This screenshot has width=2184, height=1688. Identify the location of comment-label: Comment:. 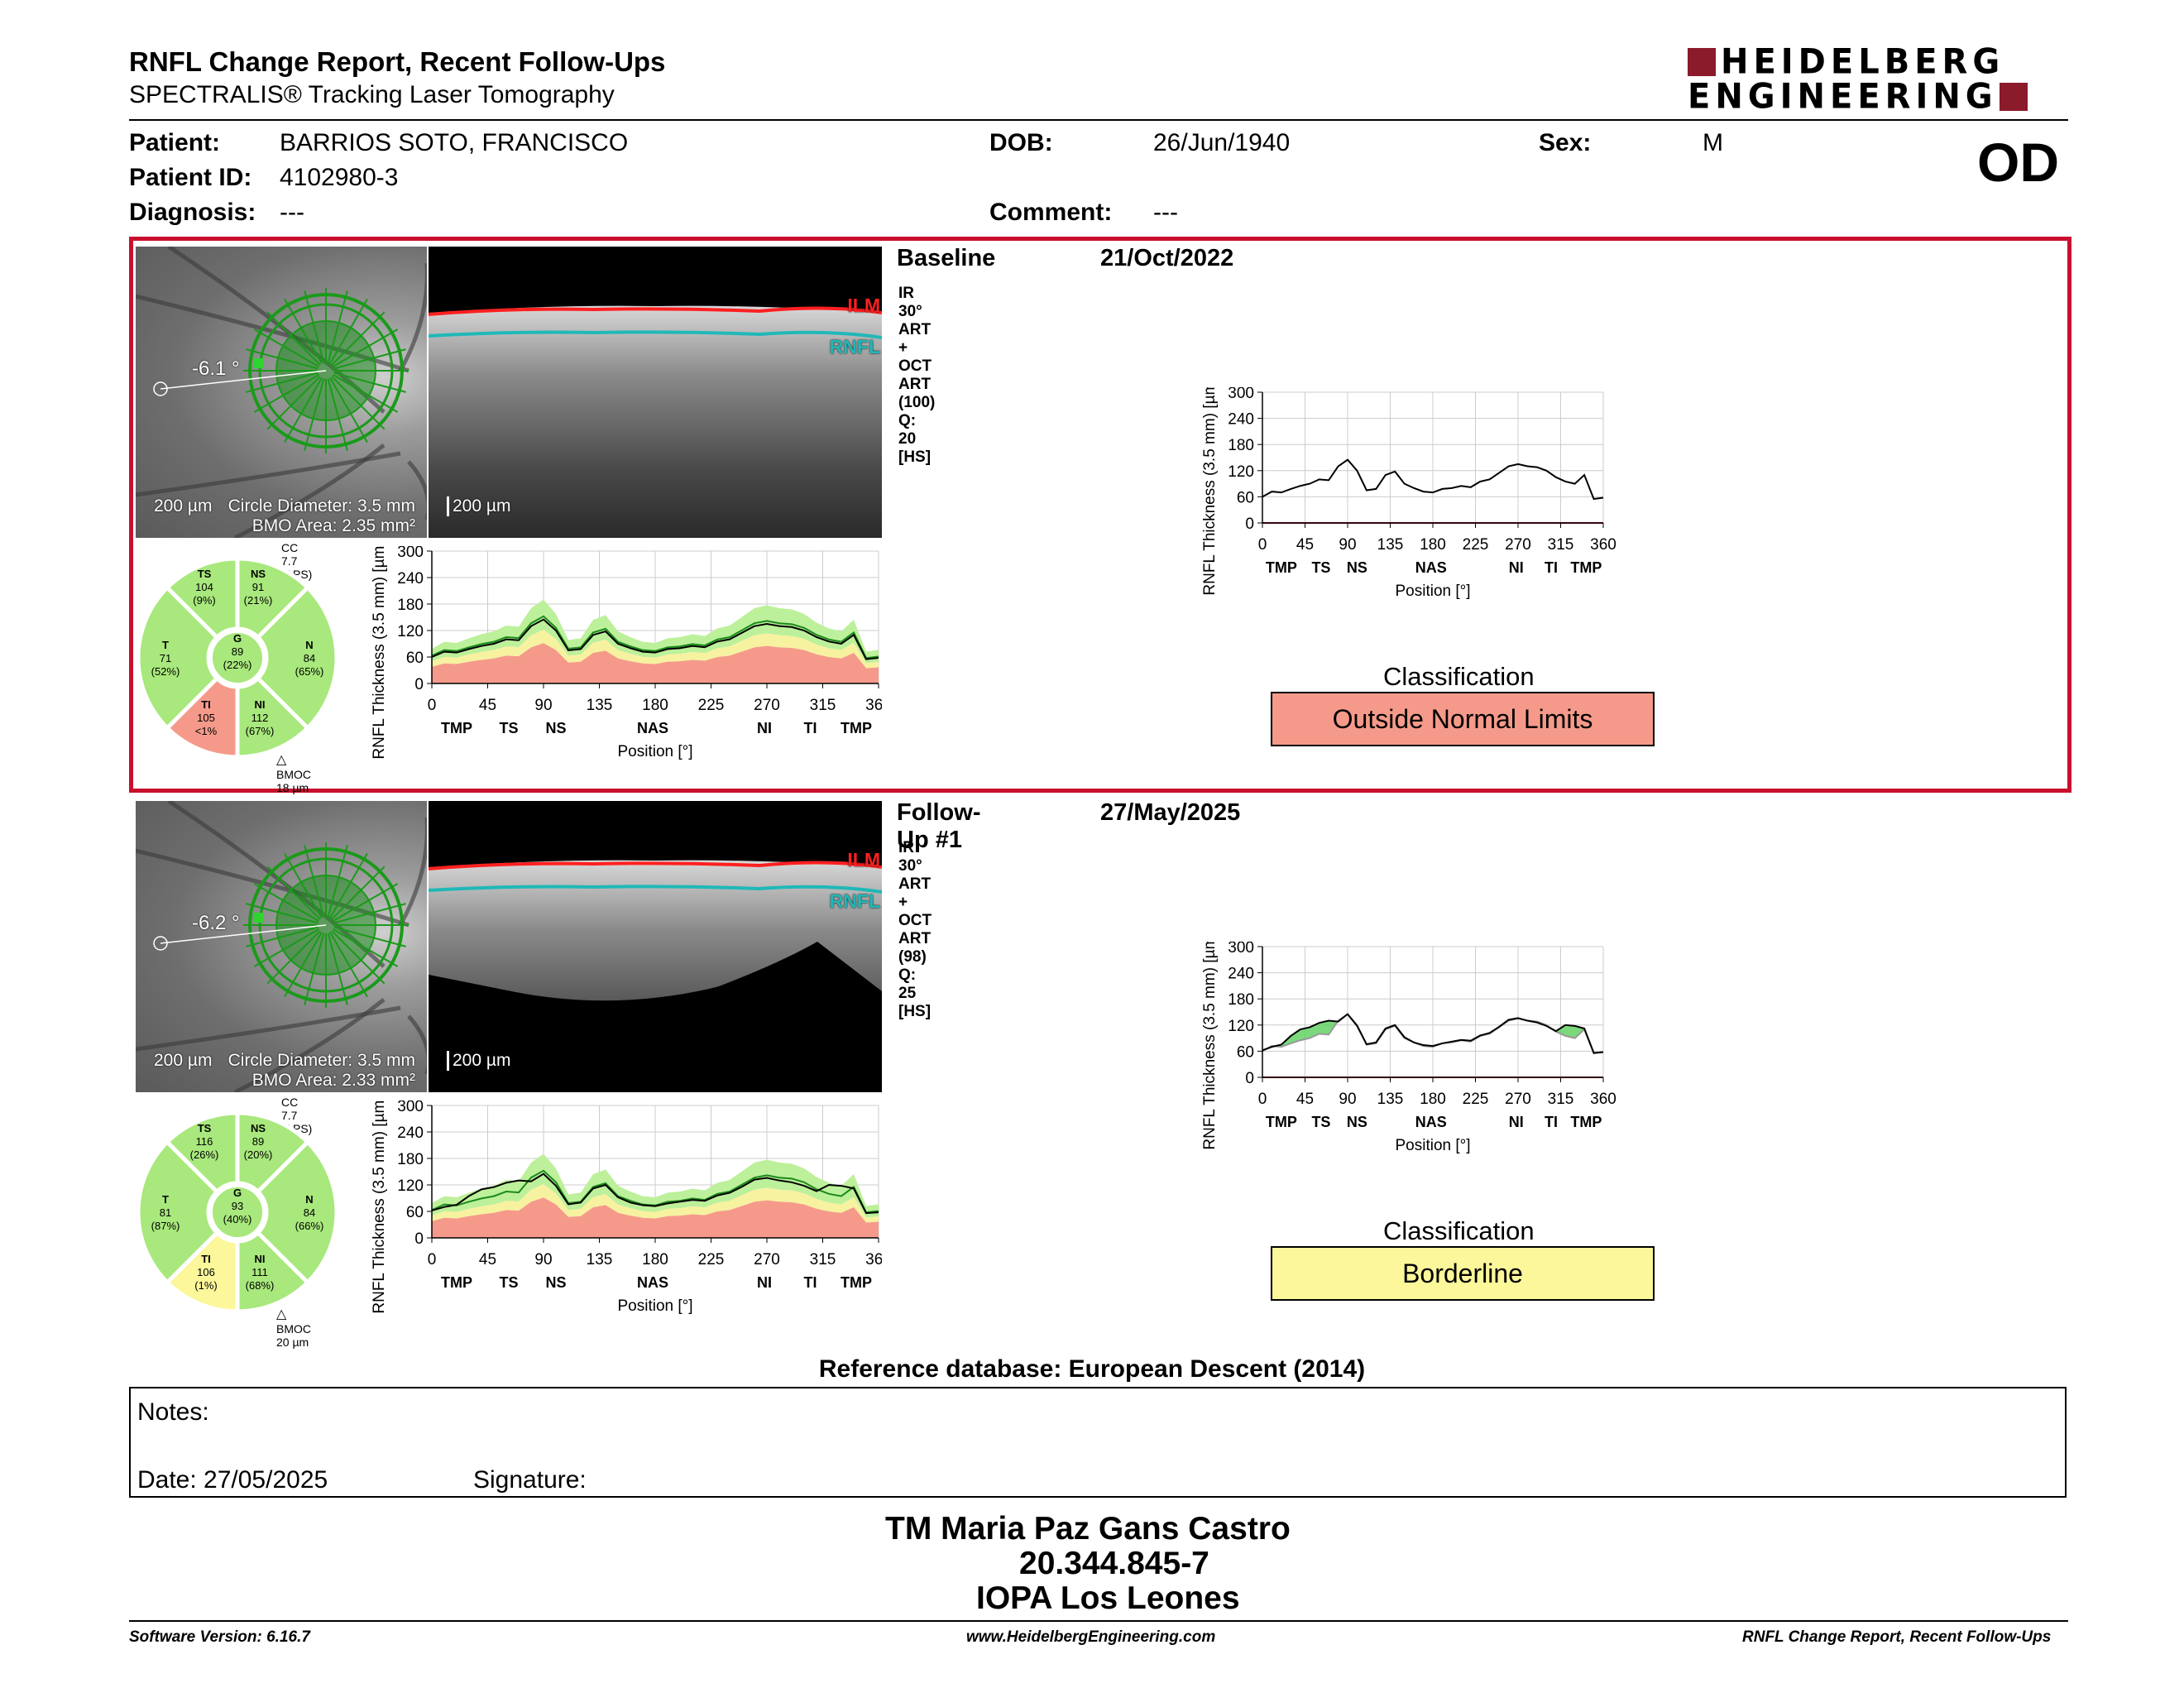
(1051, 212).